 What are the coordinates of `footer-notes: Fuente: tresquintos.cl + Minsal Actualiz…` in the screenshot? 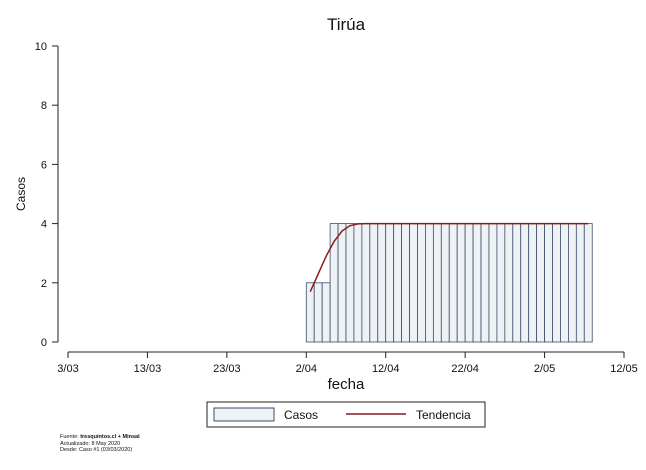 It's located at (100, 444).